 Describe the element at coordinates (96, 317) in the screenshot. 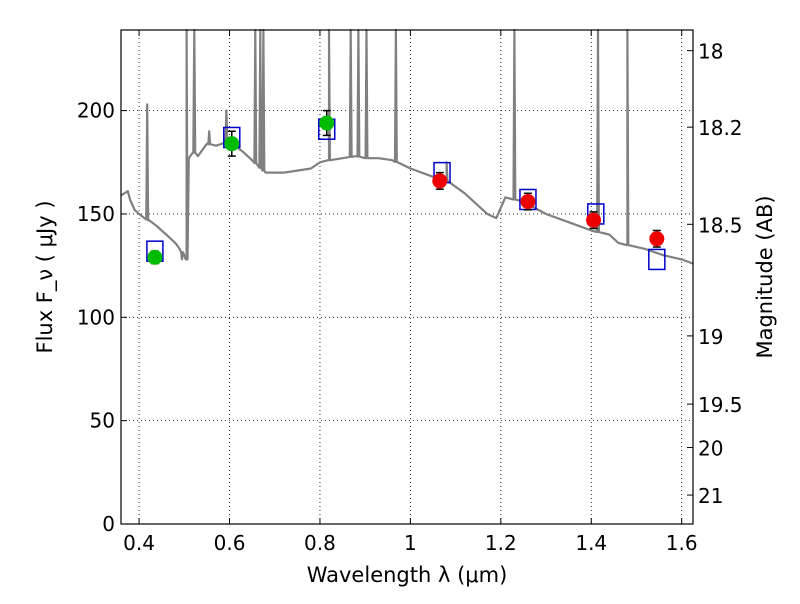

I see `y-tick-label: 100` at that location.